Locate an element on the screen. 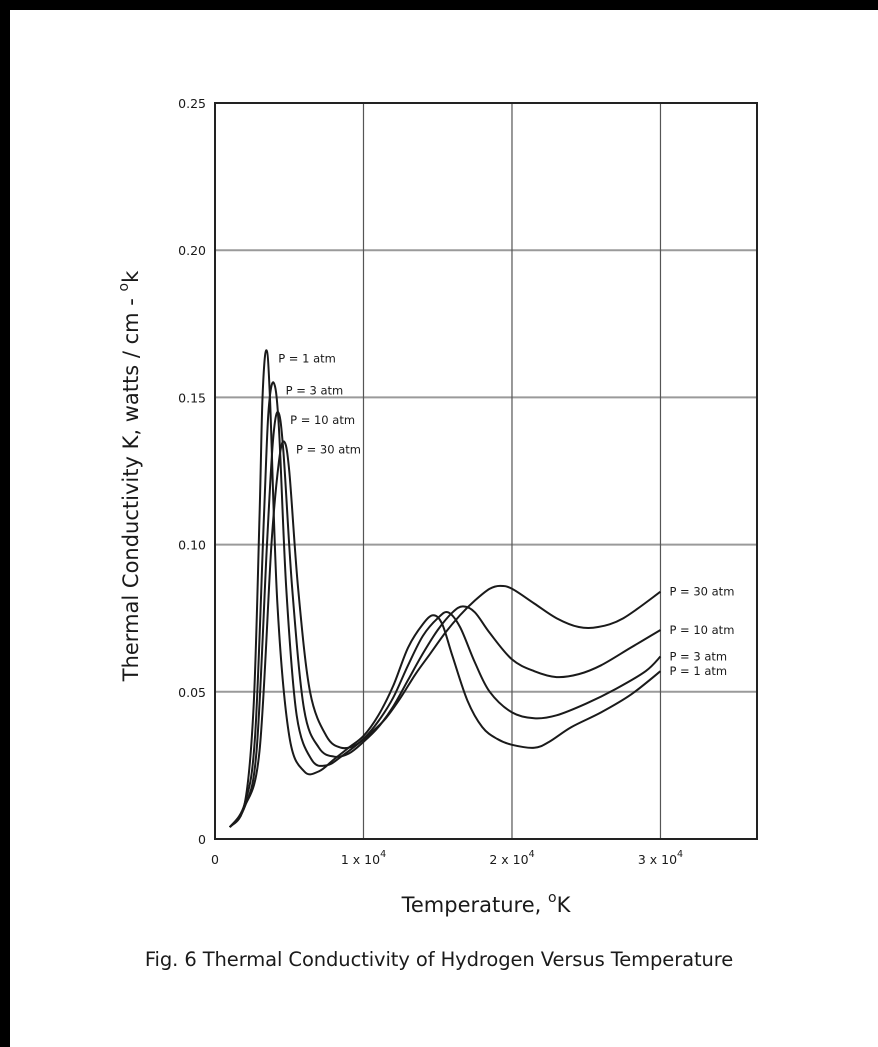 This screenshot has height=1047, width=878. series-label-end: P = 30 atm is located at coordinates (701, 592).